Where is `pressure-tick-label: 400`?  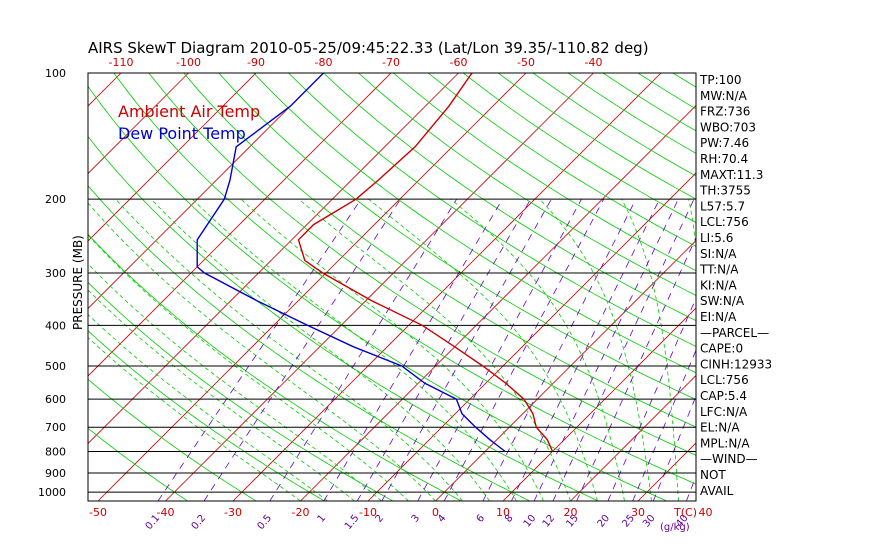
pressure-tick-label: 400 is located at coordinates (55, 325).